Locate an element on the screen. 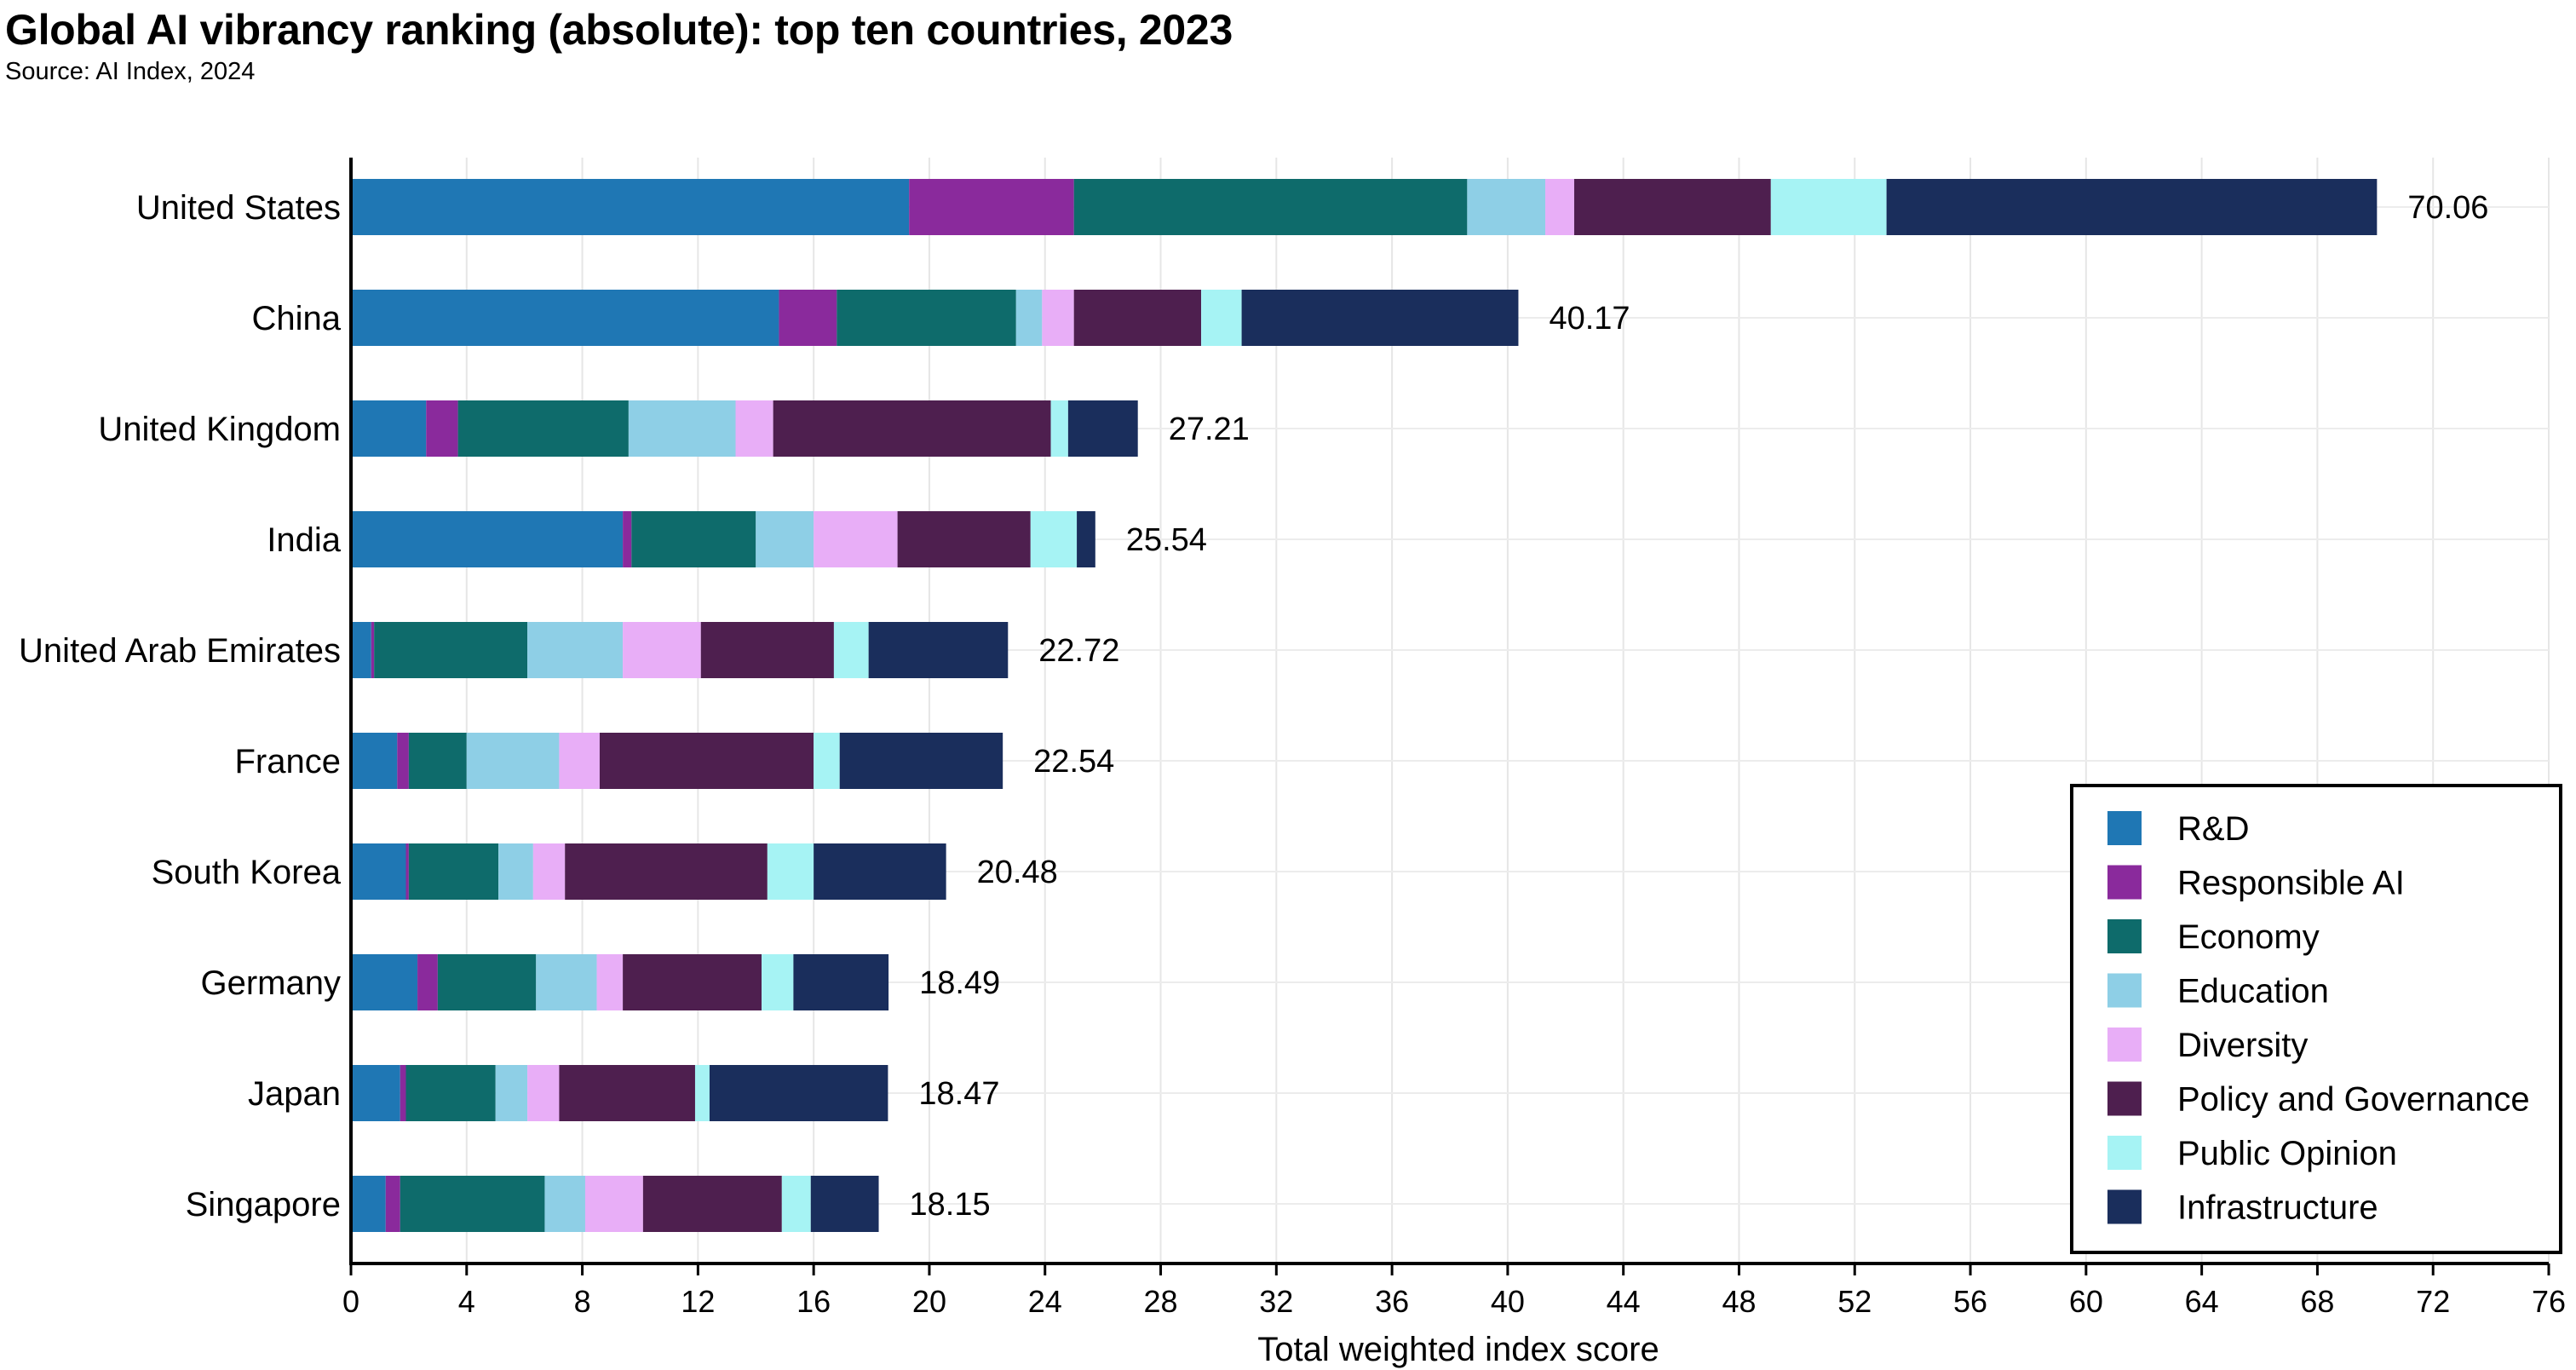 The image size is (2576, 1370). x-axis-title: Total weighted index score is located at coordinates (1458, 1350).